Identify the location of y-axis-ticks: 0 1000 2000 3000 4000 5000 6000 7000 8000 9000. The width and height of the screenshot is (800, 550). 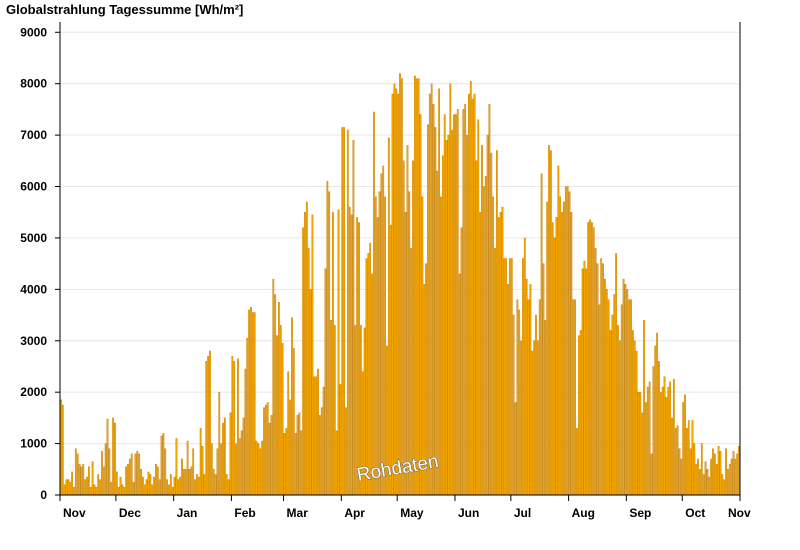
(40, 263).